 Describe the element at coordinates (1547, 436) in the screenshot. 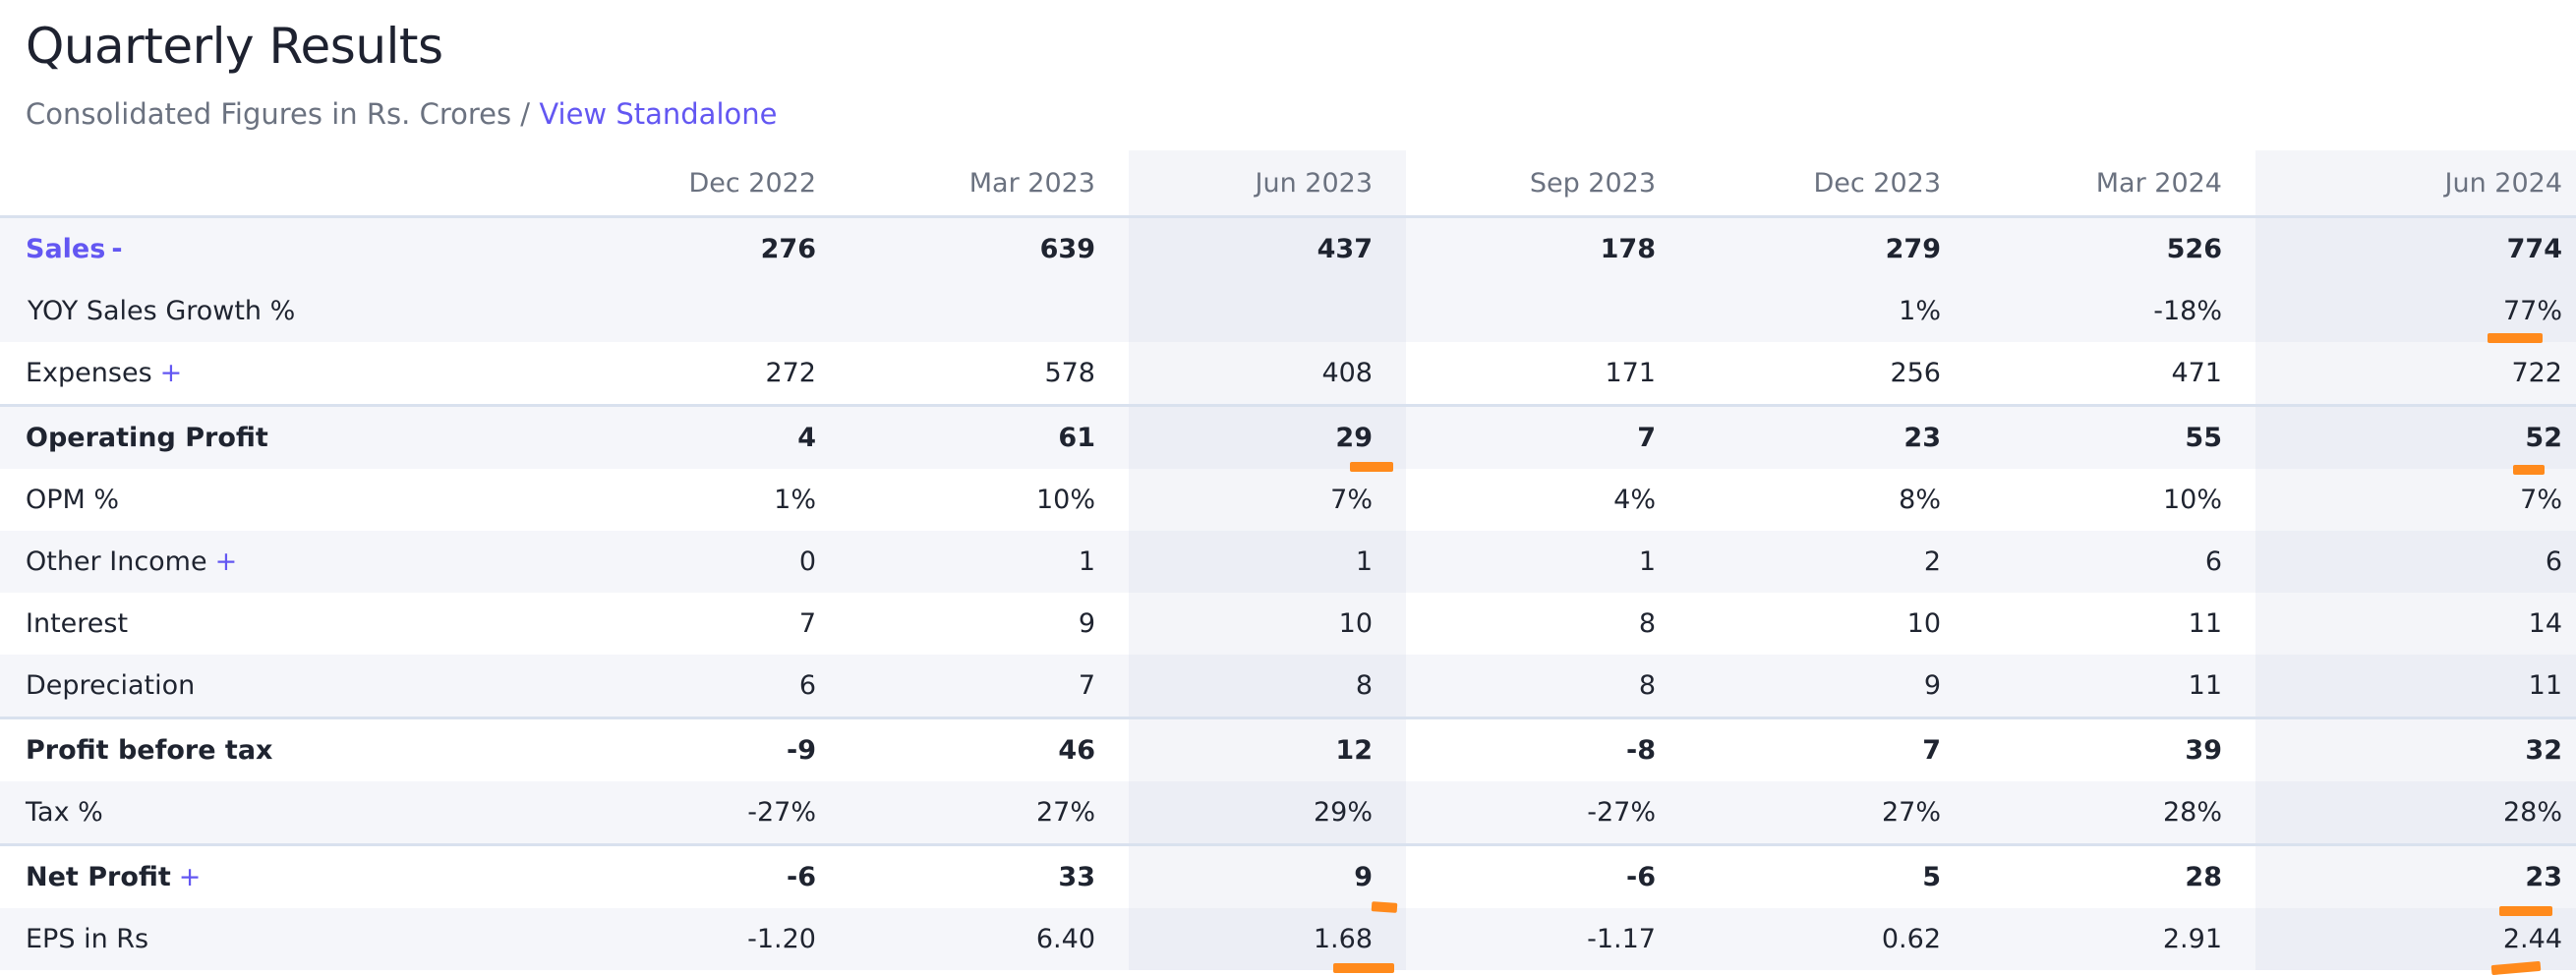

I see `cell-op-sep-2023: 7` at that location.